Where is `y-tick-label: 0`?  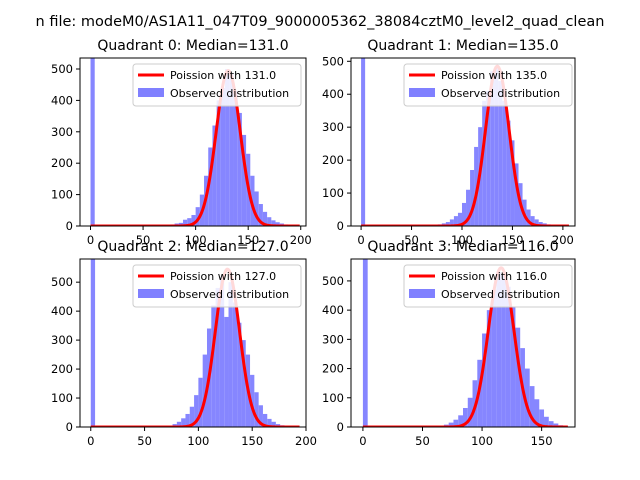
y-tick-label: 0 is located at coordinates (340, 427).